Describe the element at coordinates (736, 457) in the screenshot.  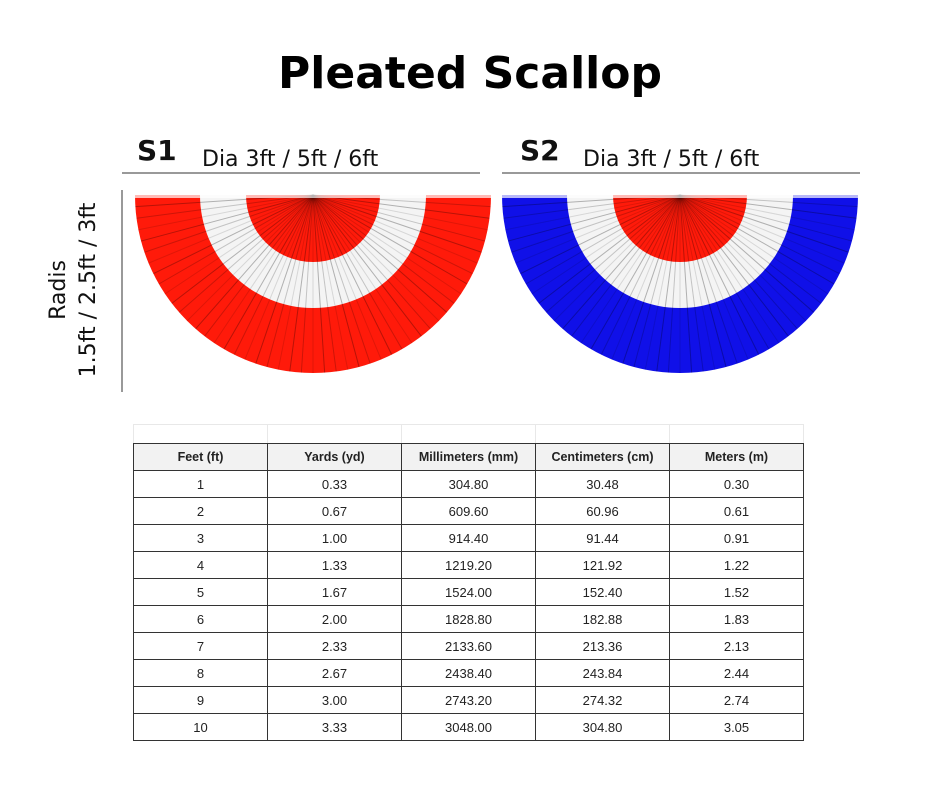
I see `header-cell: Meters (m)` at that location.